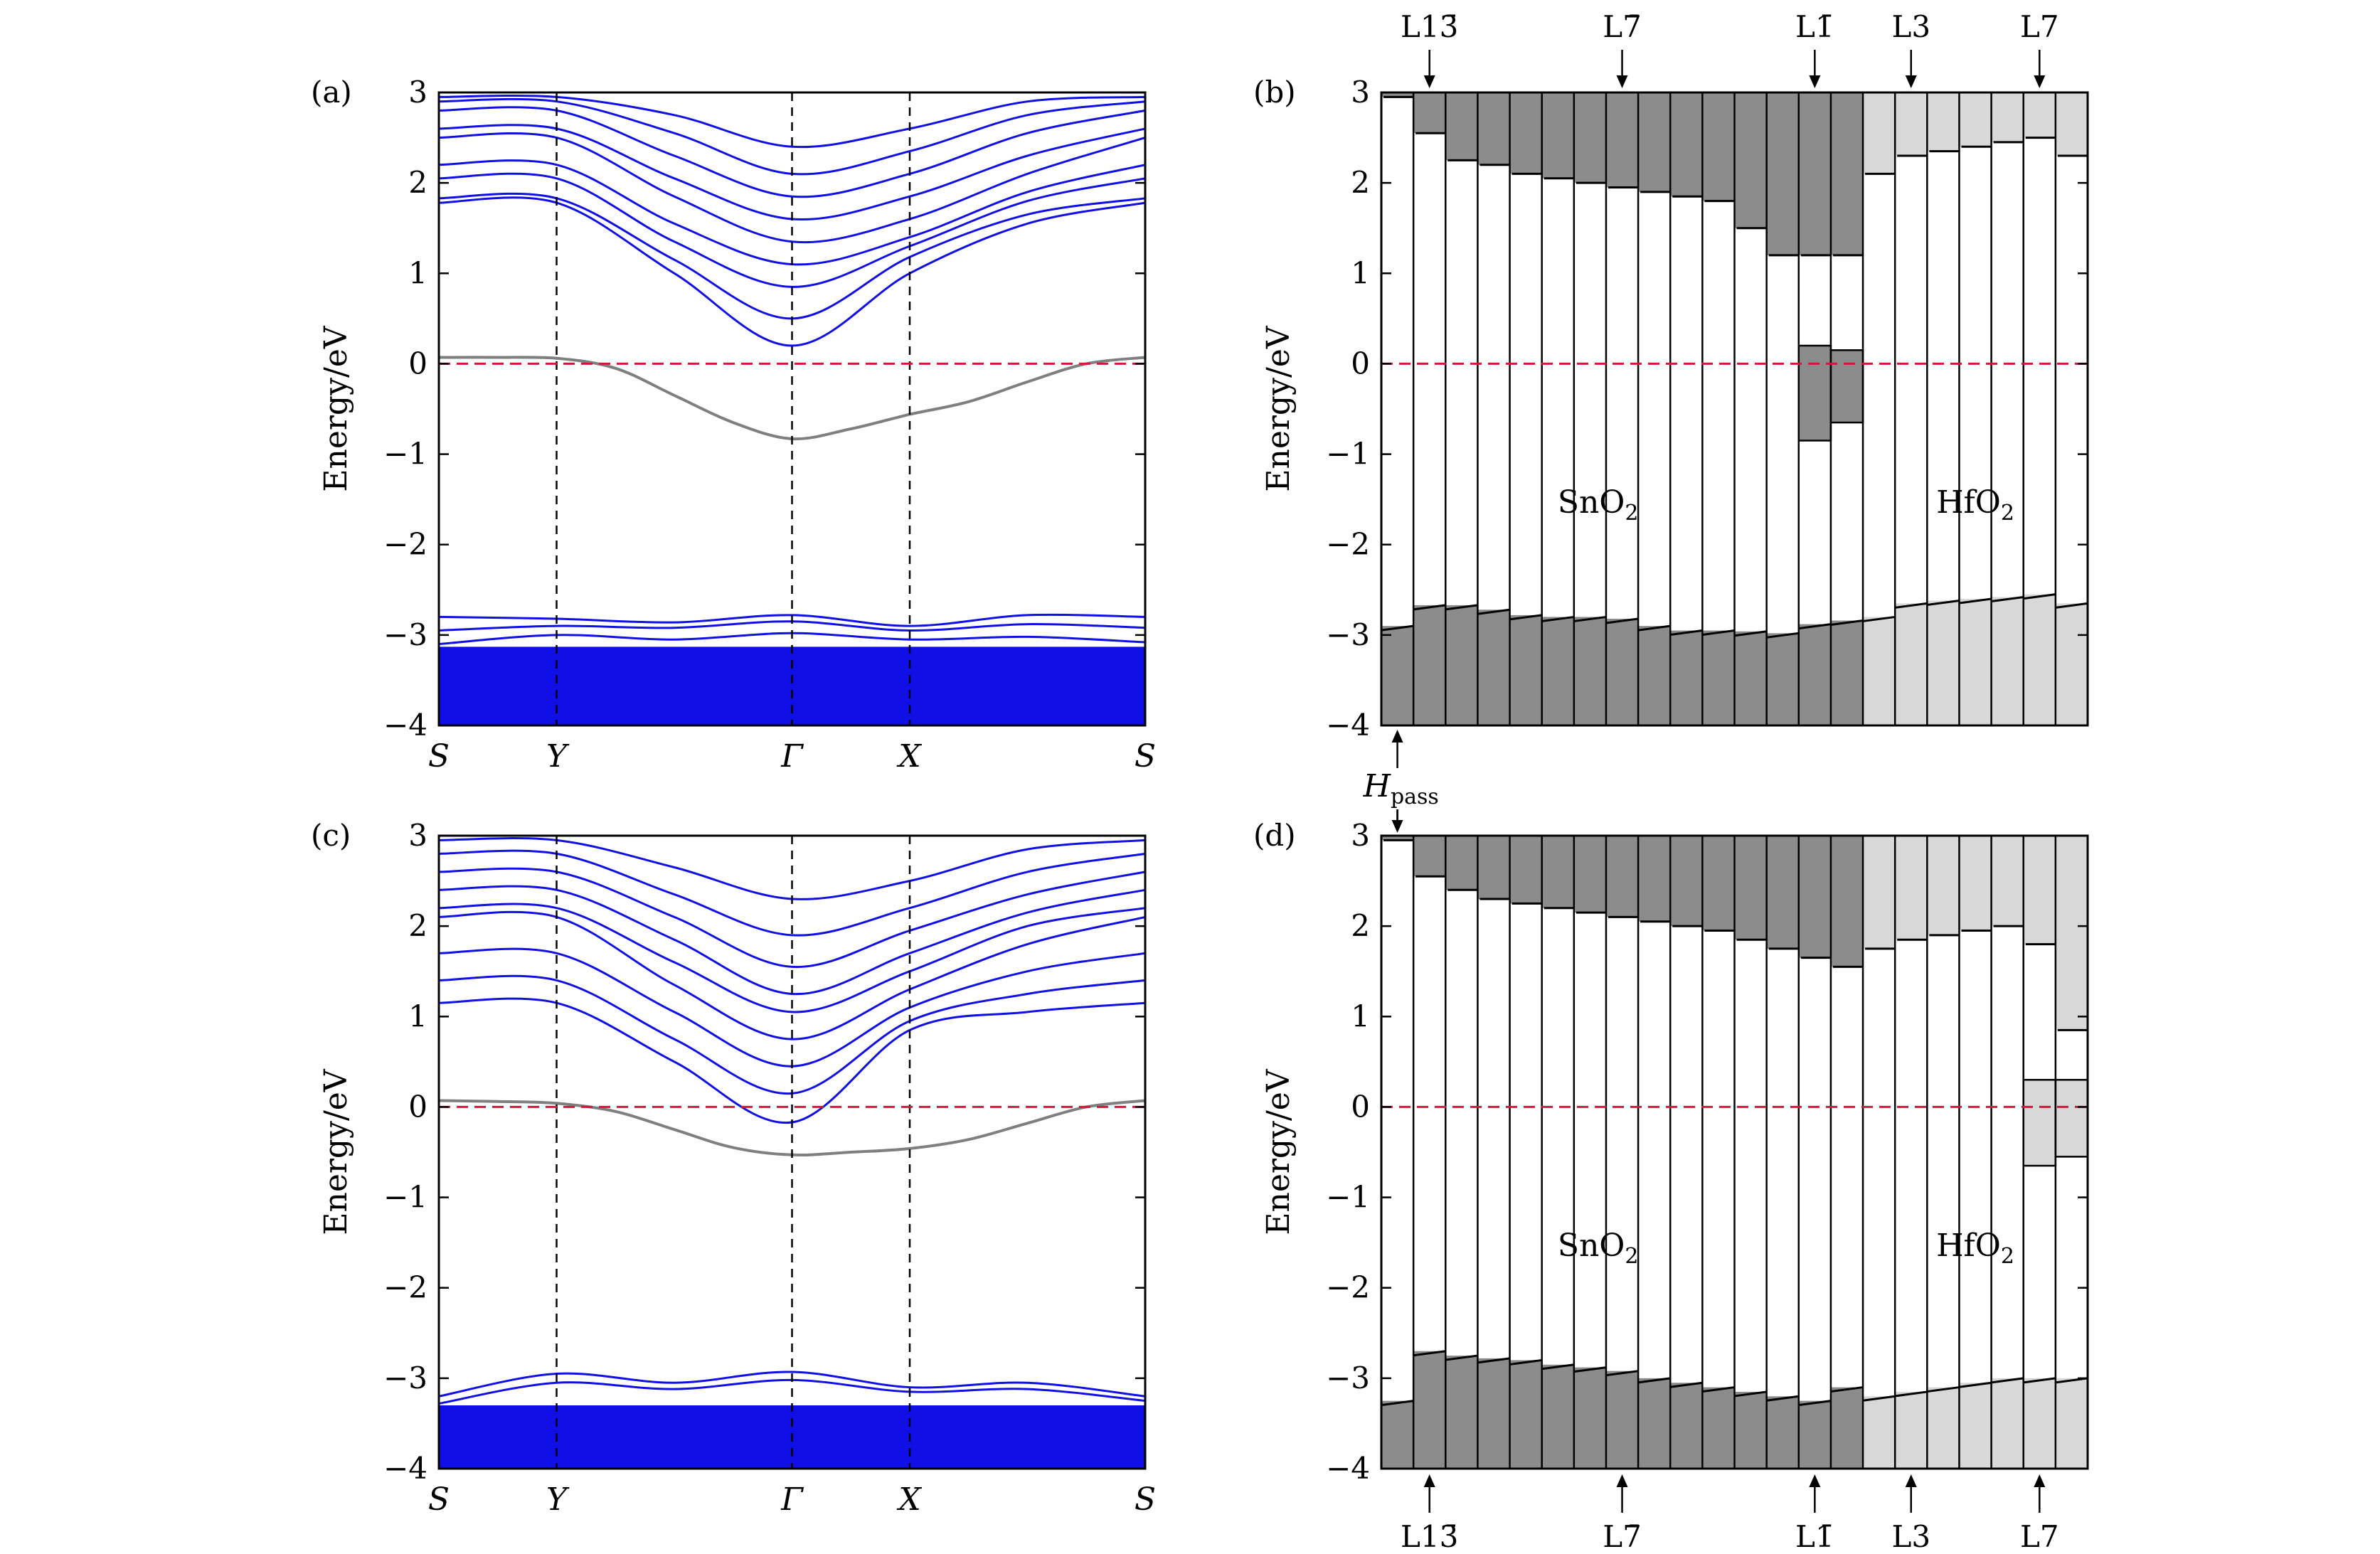 The height and width of the screenshot is (1554, 2380). Describe the element at coordinates (792, 686) in the screenshot. I see `valence-band-continuum` at that location.